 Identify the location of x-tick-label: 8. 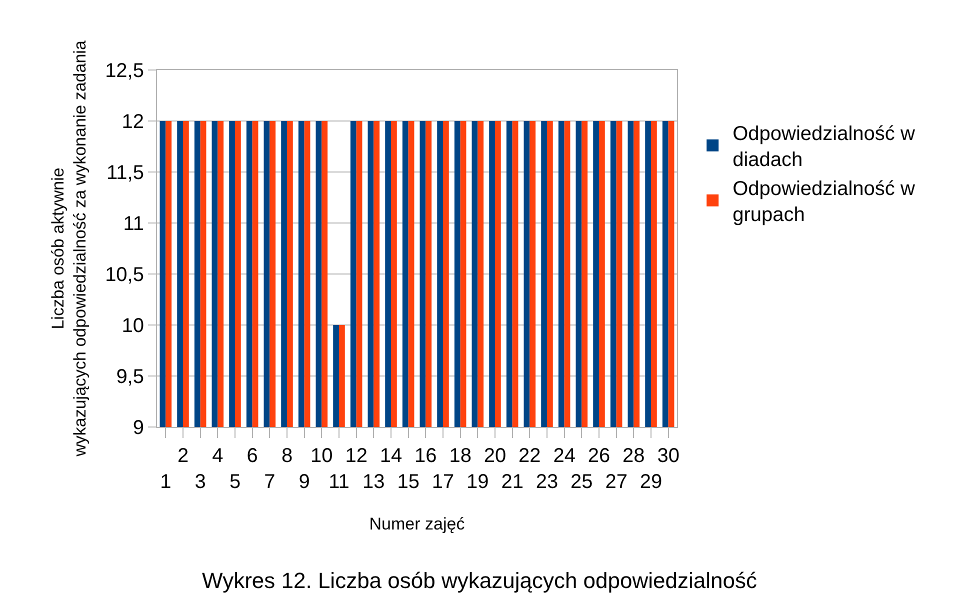
(287, 456).